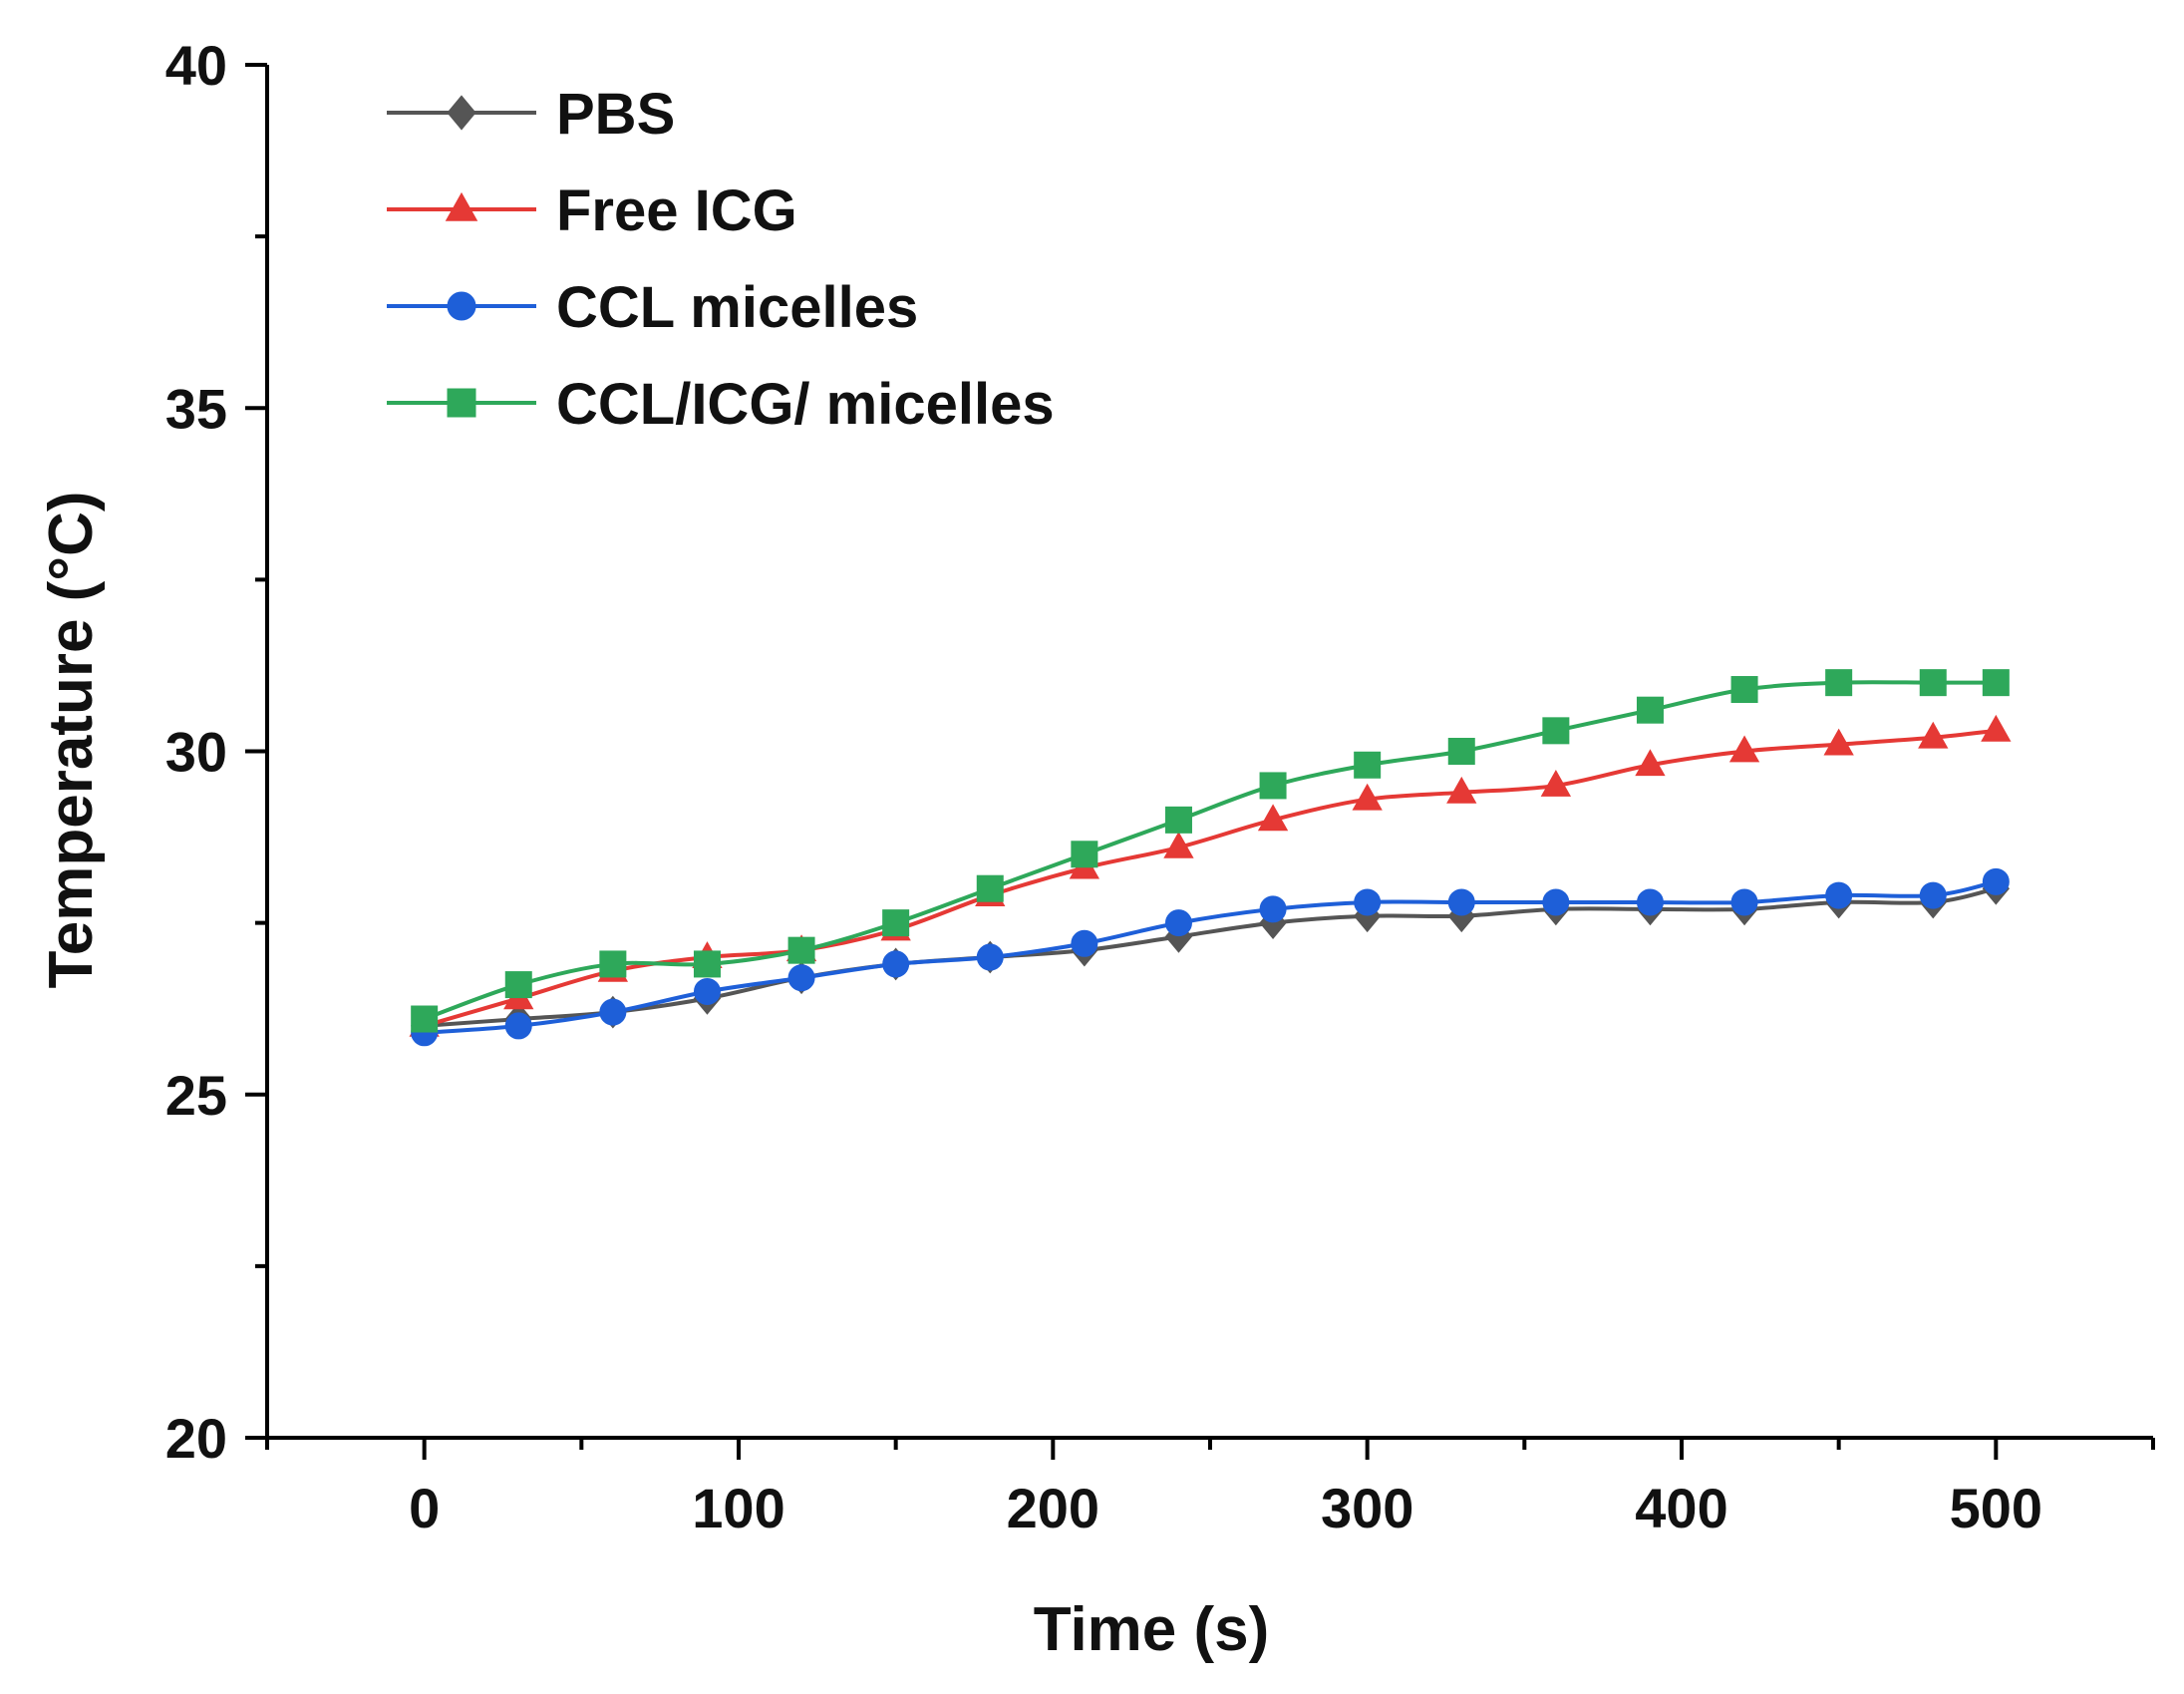 Image resolution: width=2184 pixels, height=1694 pixels. What do you see at coordinates (196, 752) in the screenshot?
I see `y-tick-label: 30` at bounding box center [196, 752].